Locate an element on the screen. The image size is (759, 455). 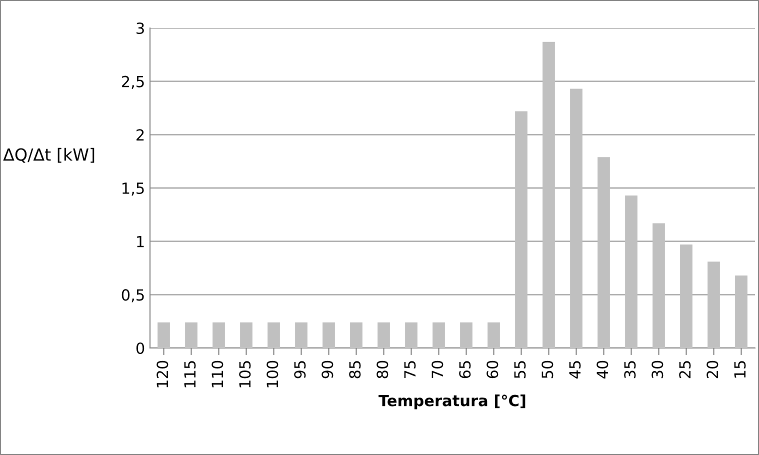
y-tick-label: 2,5 is located at coordinates (133, 82).